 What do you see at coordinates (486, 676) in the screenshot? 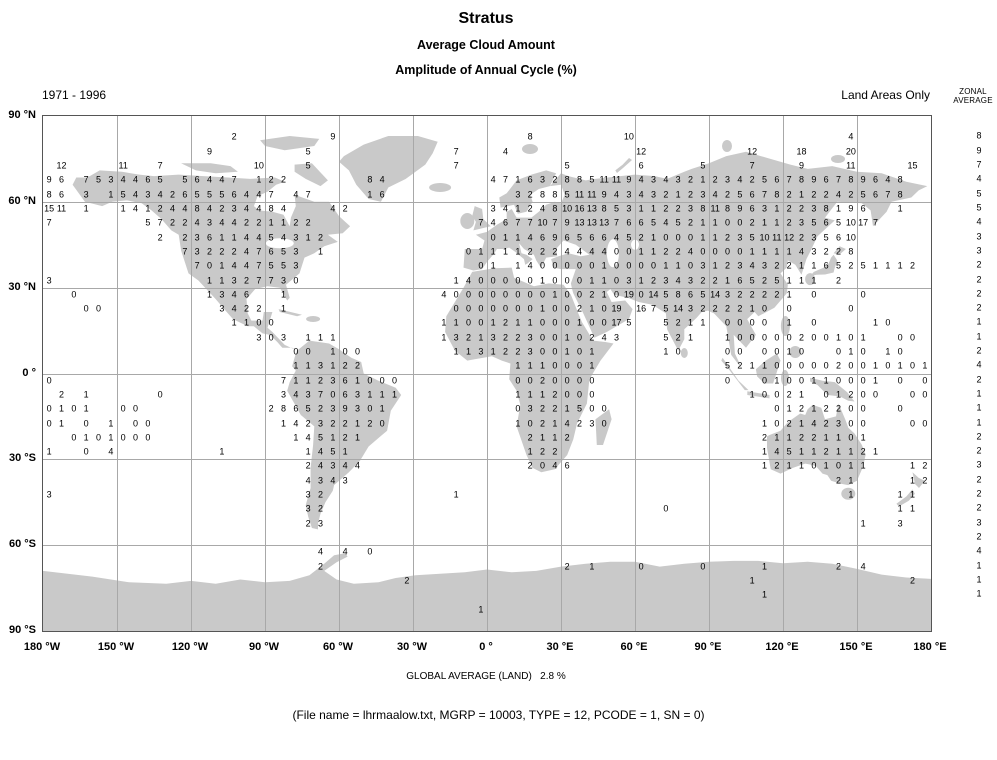
I see `global-average-label: GLOBAL AVERAGE (LAND) 2.8 %` at bounding box center [486, 676].